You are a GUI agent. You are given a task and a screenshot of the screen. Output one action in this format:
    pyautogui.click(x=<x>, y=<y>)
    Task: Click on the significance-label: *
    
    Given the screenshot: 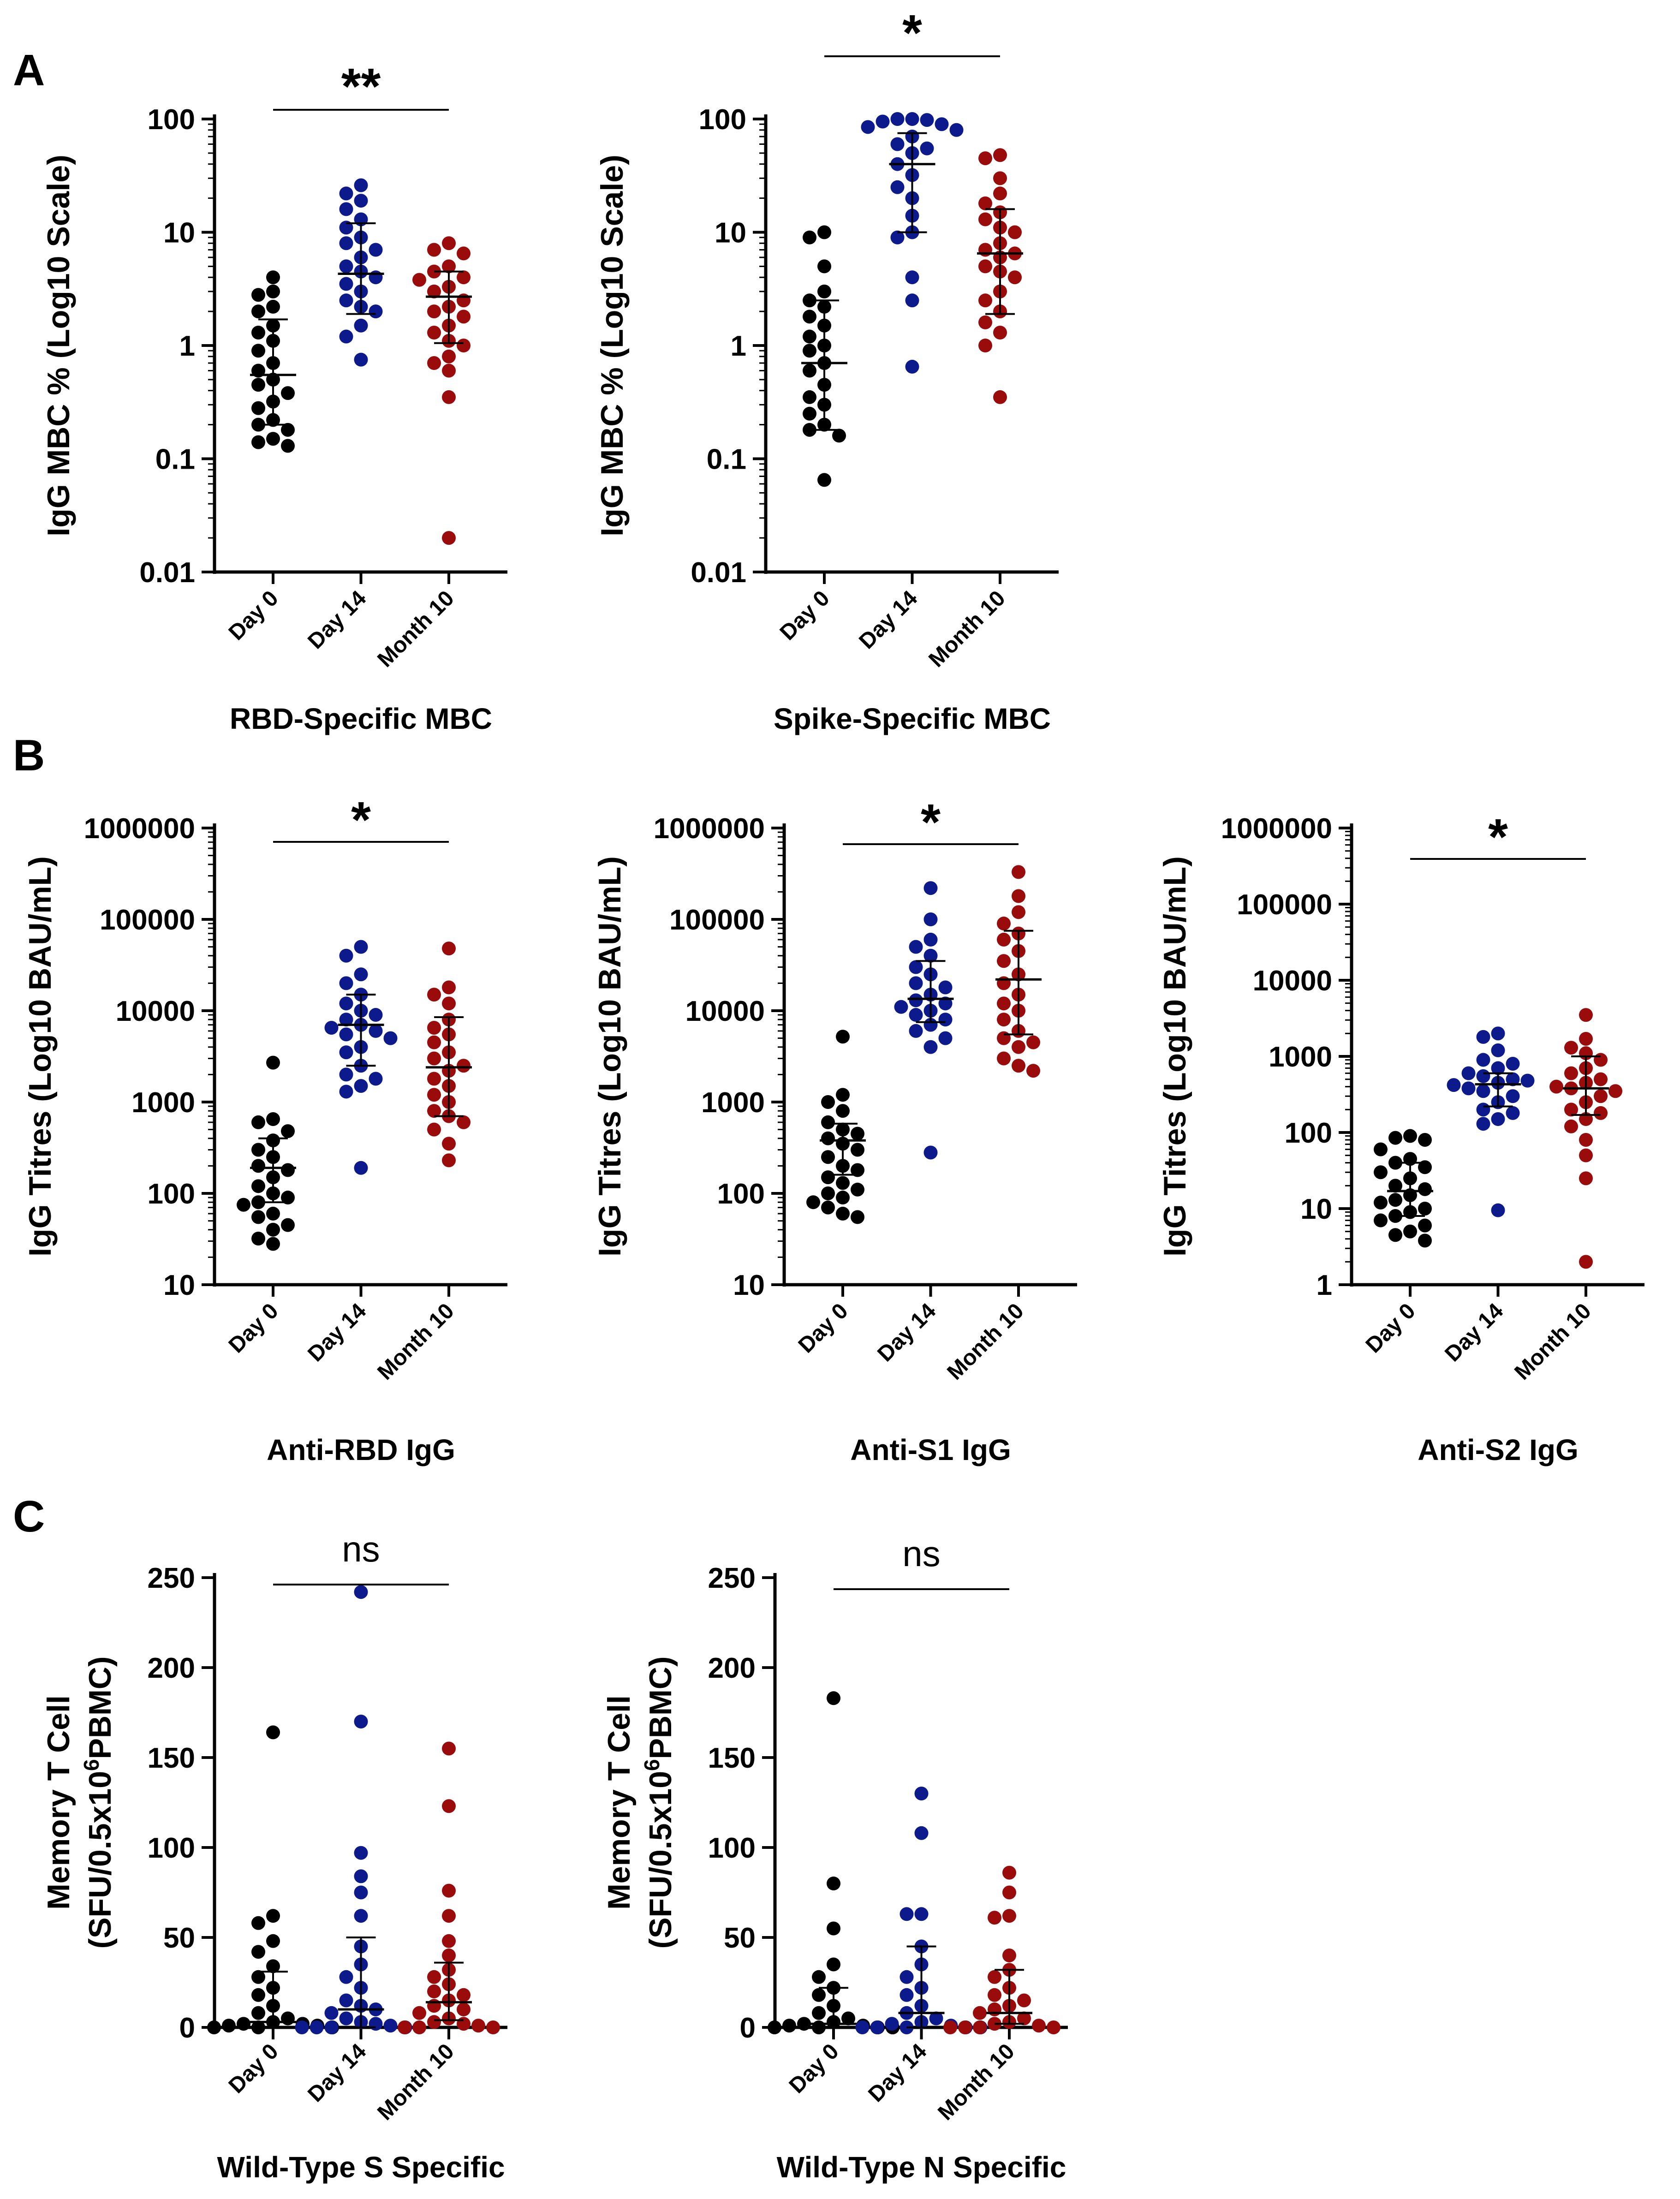 What is the action you would take?
    pyautogui.click(x=931, y=822)
    